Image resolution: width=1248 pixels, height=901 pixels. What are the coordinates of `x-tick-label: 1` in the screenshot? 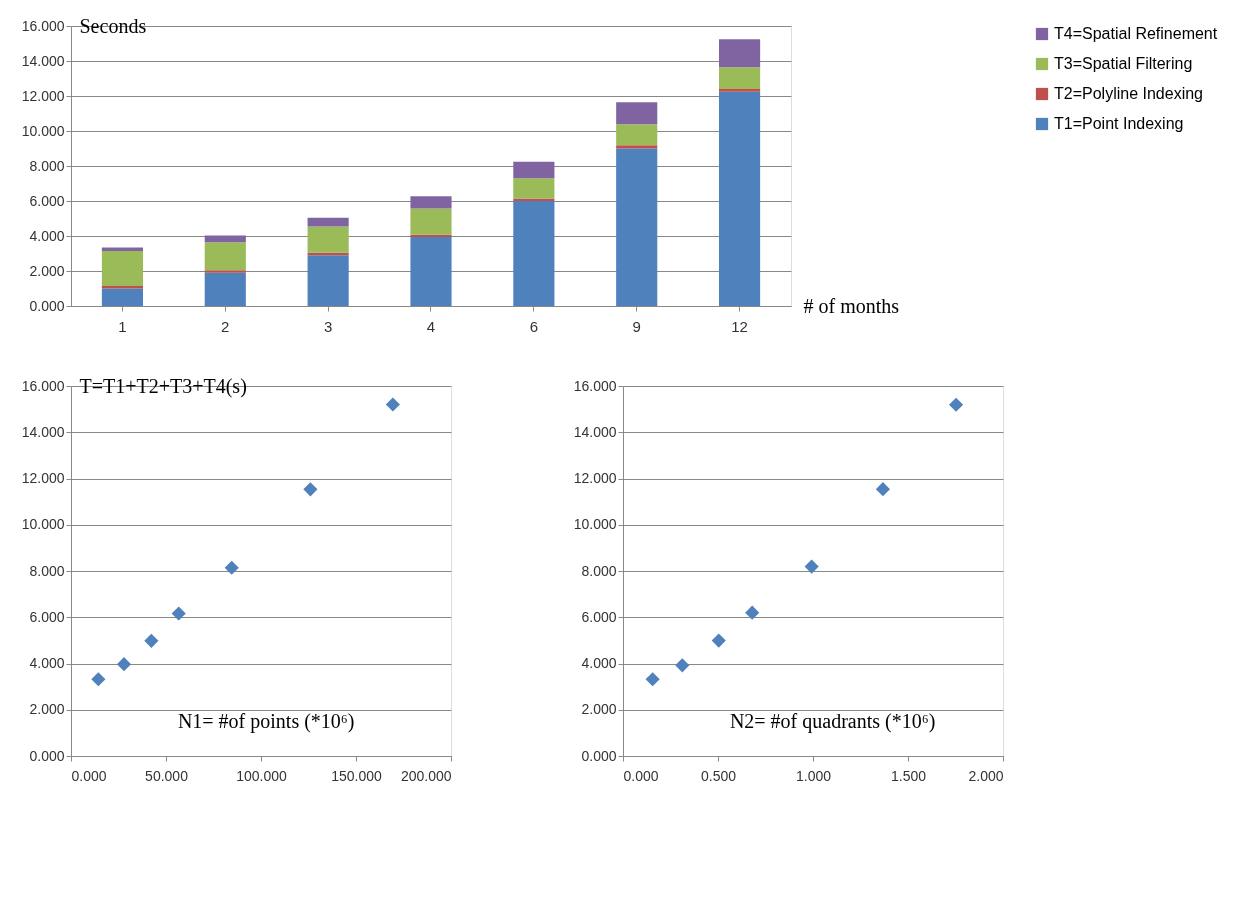 It's located at (122, 326).